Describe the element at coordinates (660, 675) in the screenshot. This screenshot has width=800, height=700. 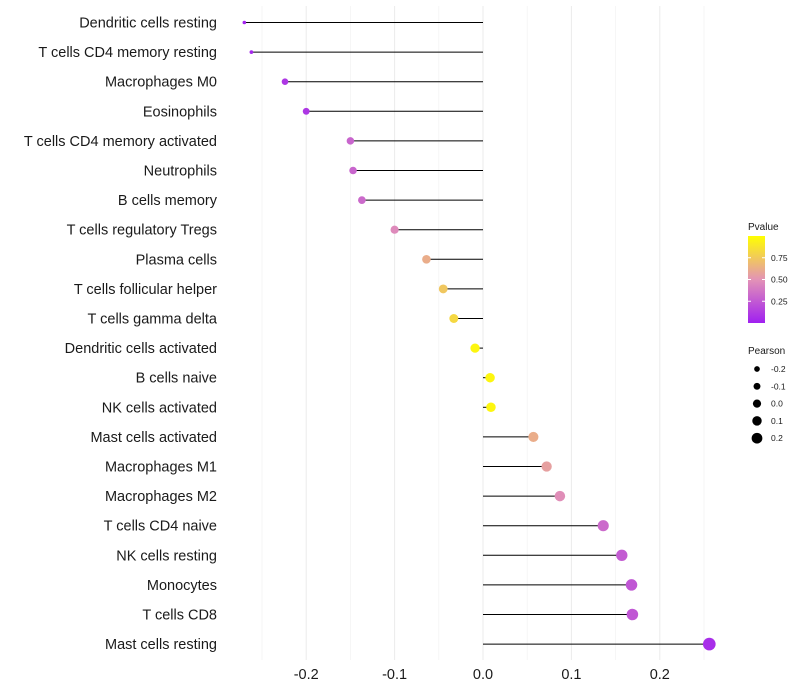
I see `x-tick-label: 0.2` at that location.